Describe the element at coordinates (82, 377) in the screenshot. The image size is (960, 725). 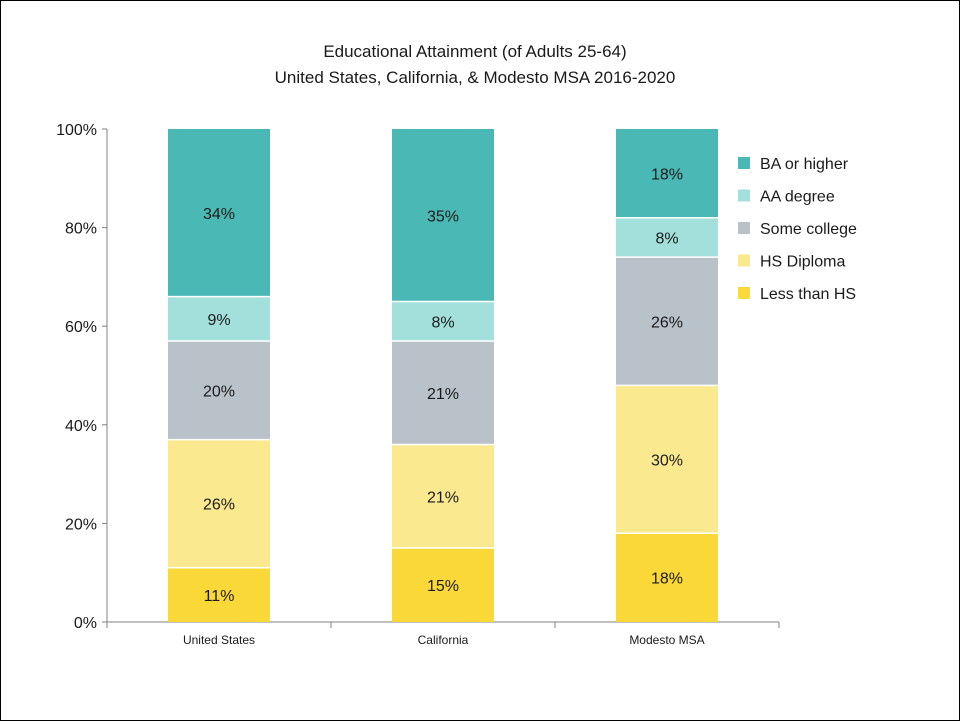
I see `y-axis: 0% 20% 40% 60% 80% 100%` at that location.